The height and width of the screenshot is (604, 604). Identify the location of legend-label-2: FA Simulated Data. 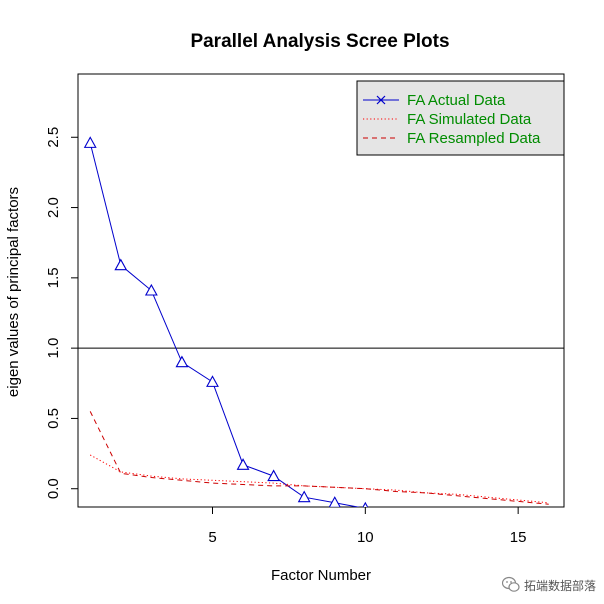
(469, 119).